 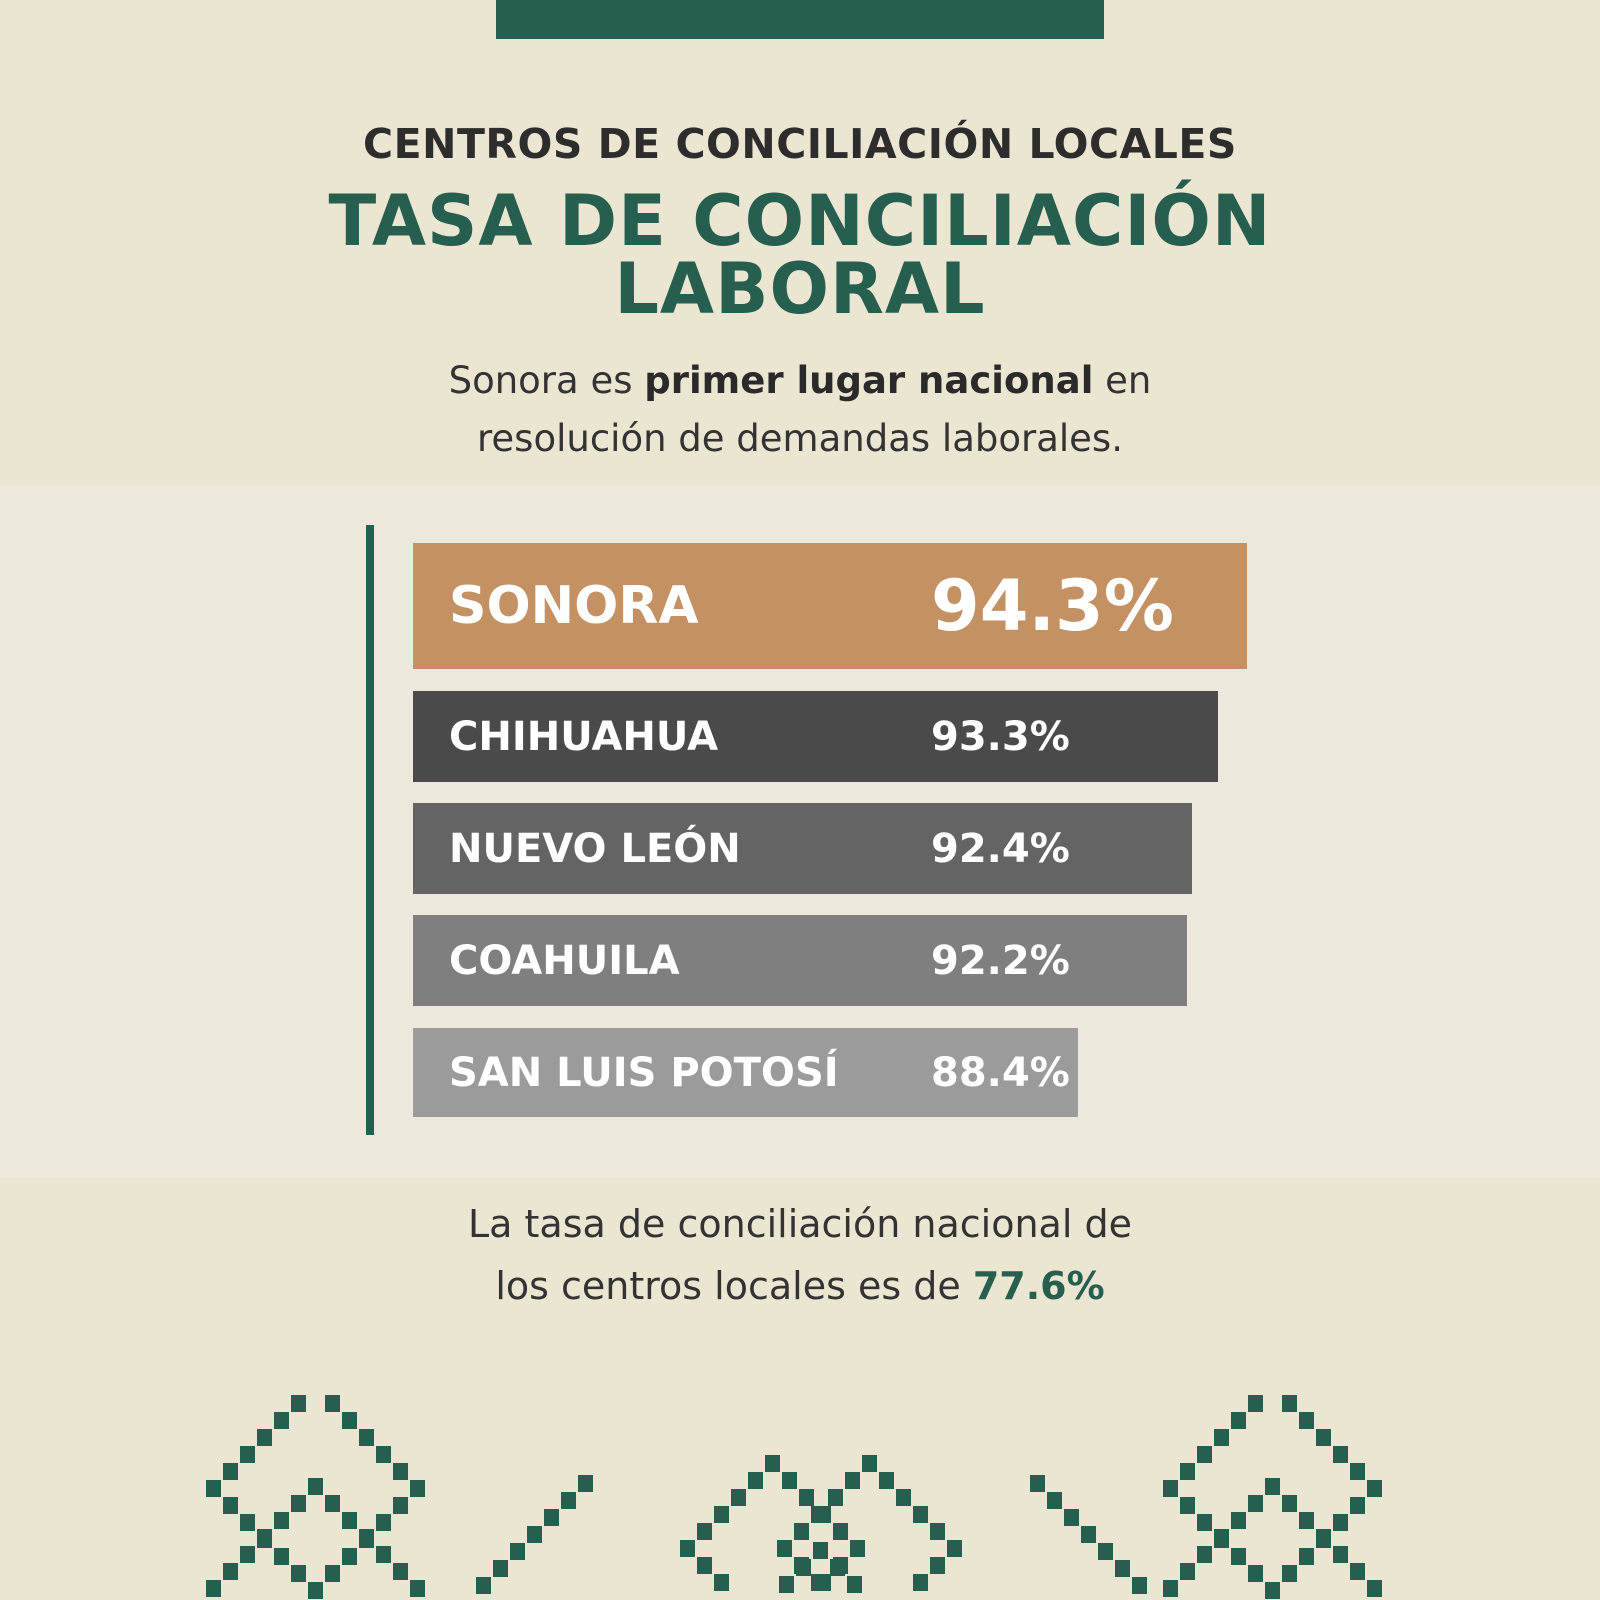 I want to click on footer-line2: los centros locales es de 77.6%, so click(x=800, y=1286).